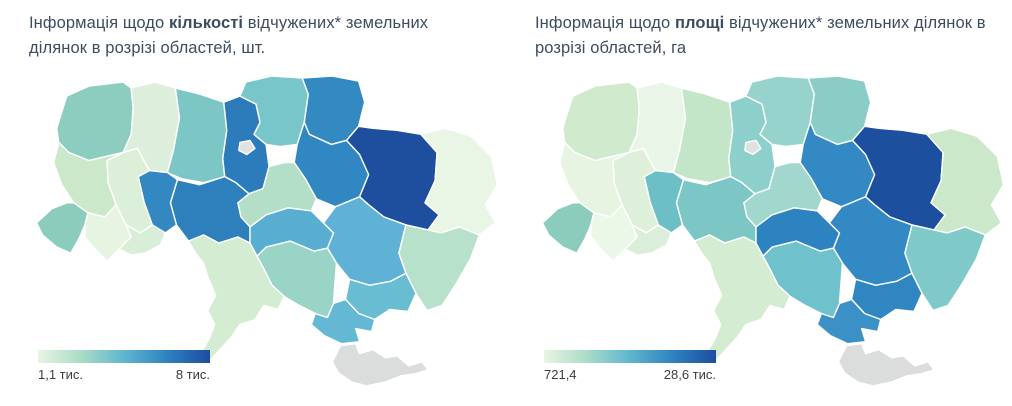 The image size is (1012, 406). I want to click on legend-count: 1,1 тис. 8 тис., so click(124, 366).